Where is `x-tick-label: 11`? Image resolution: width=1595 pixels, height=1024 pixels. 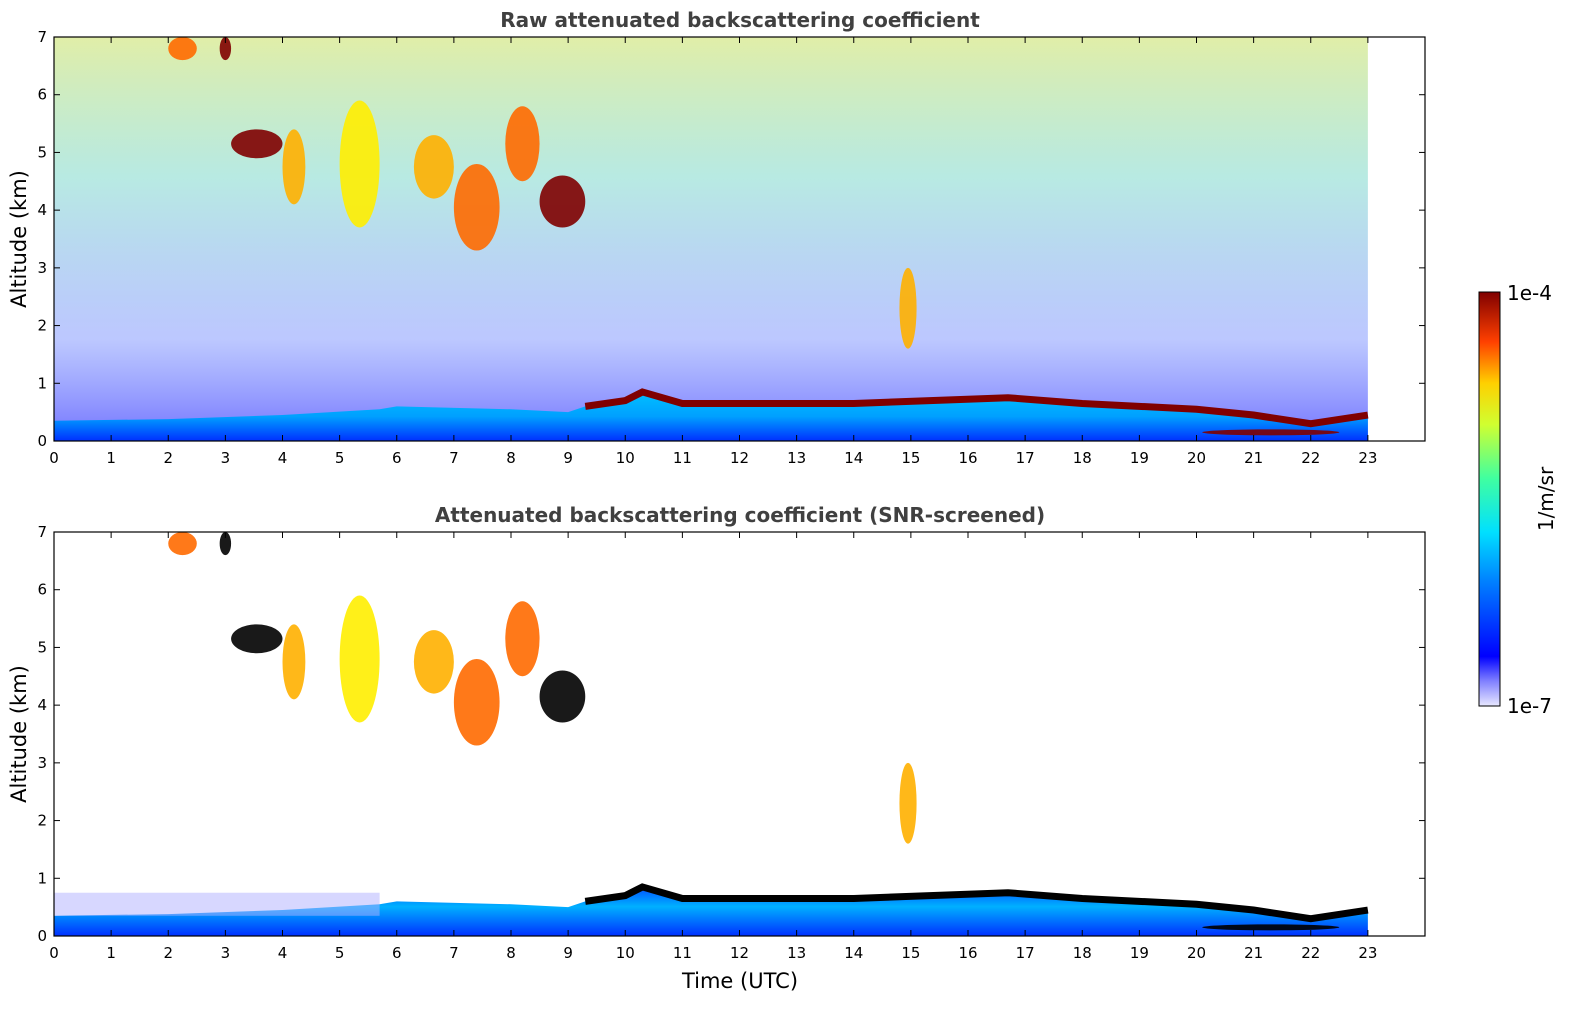 x-tick-label: 11 is located at coordinates (682, 458).